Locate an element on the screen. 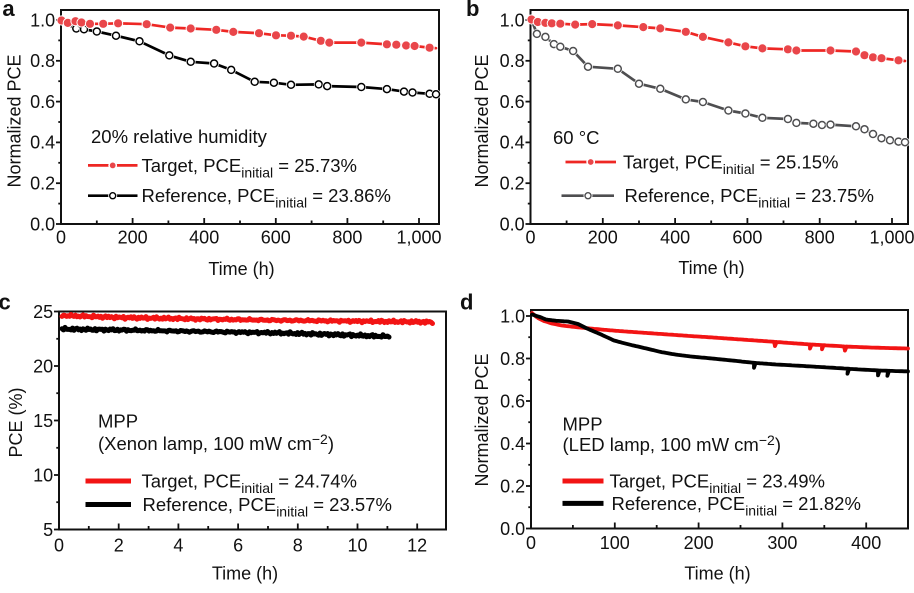  svg-text: PCE (%) is located at coordinates (16, 422).